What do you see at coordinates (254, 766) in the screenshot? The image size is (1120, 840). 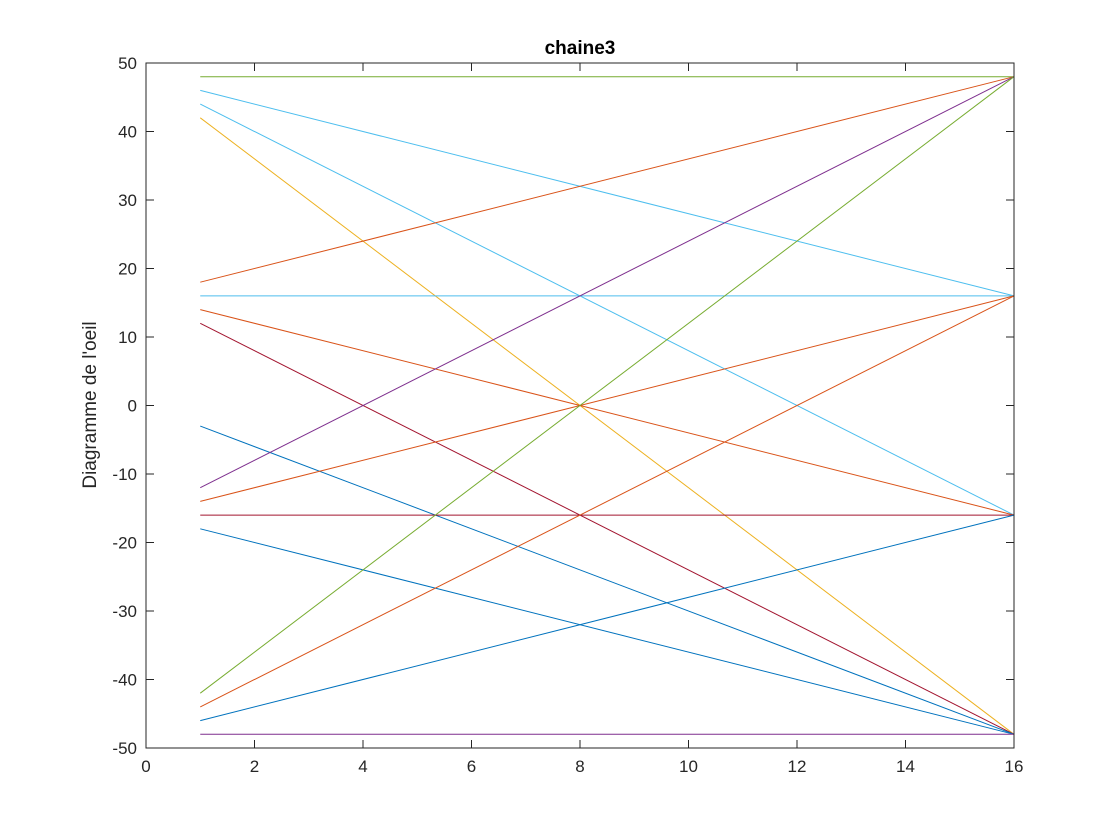 I see `x-tick-label: 2` at bounding box center [254, 766].